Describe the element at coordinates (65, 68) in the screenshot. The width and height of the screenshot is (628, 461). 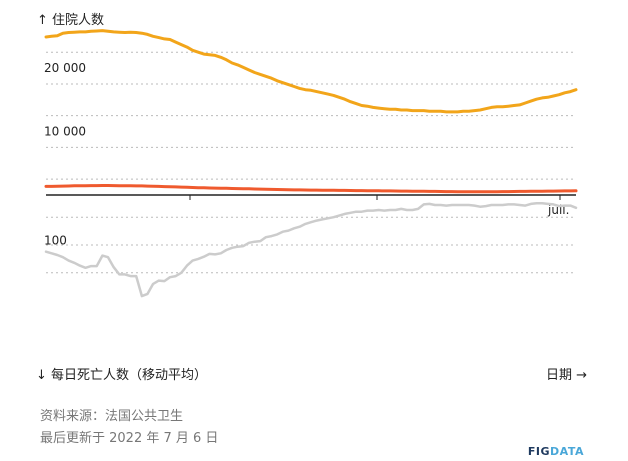
I see `y-tick-label-top: 20 000` at that location.